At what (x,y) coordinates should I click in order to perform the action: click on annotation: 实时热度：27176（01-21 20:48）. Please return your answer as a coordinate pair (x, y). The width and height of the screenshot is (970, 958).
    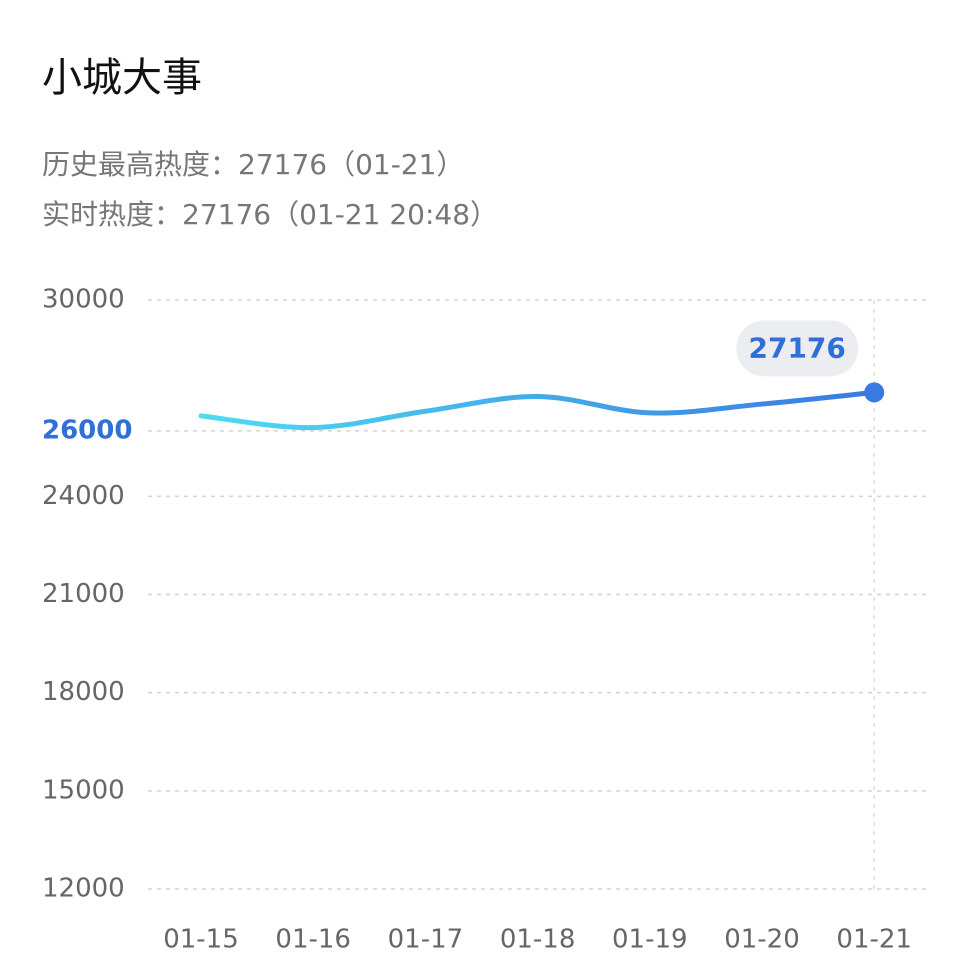
    Looking at the image, I should click on (270, 214).